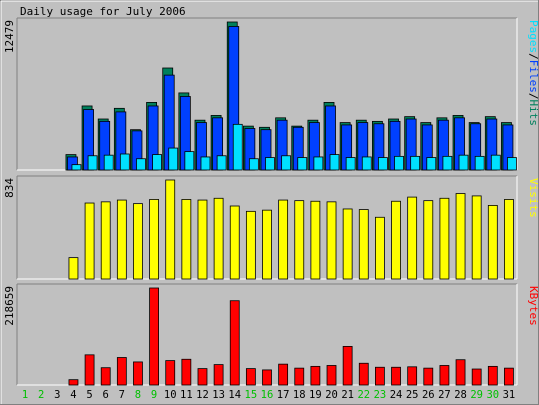  I want to click on day-label-15: 15, so click(251, 395).